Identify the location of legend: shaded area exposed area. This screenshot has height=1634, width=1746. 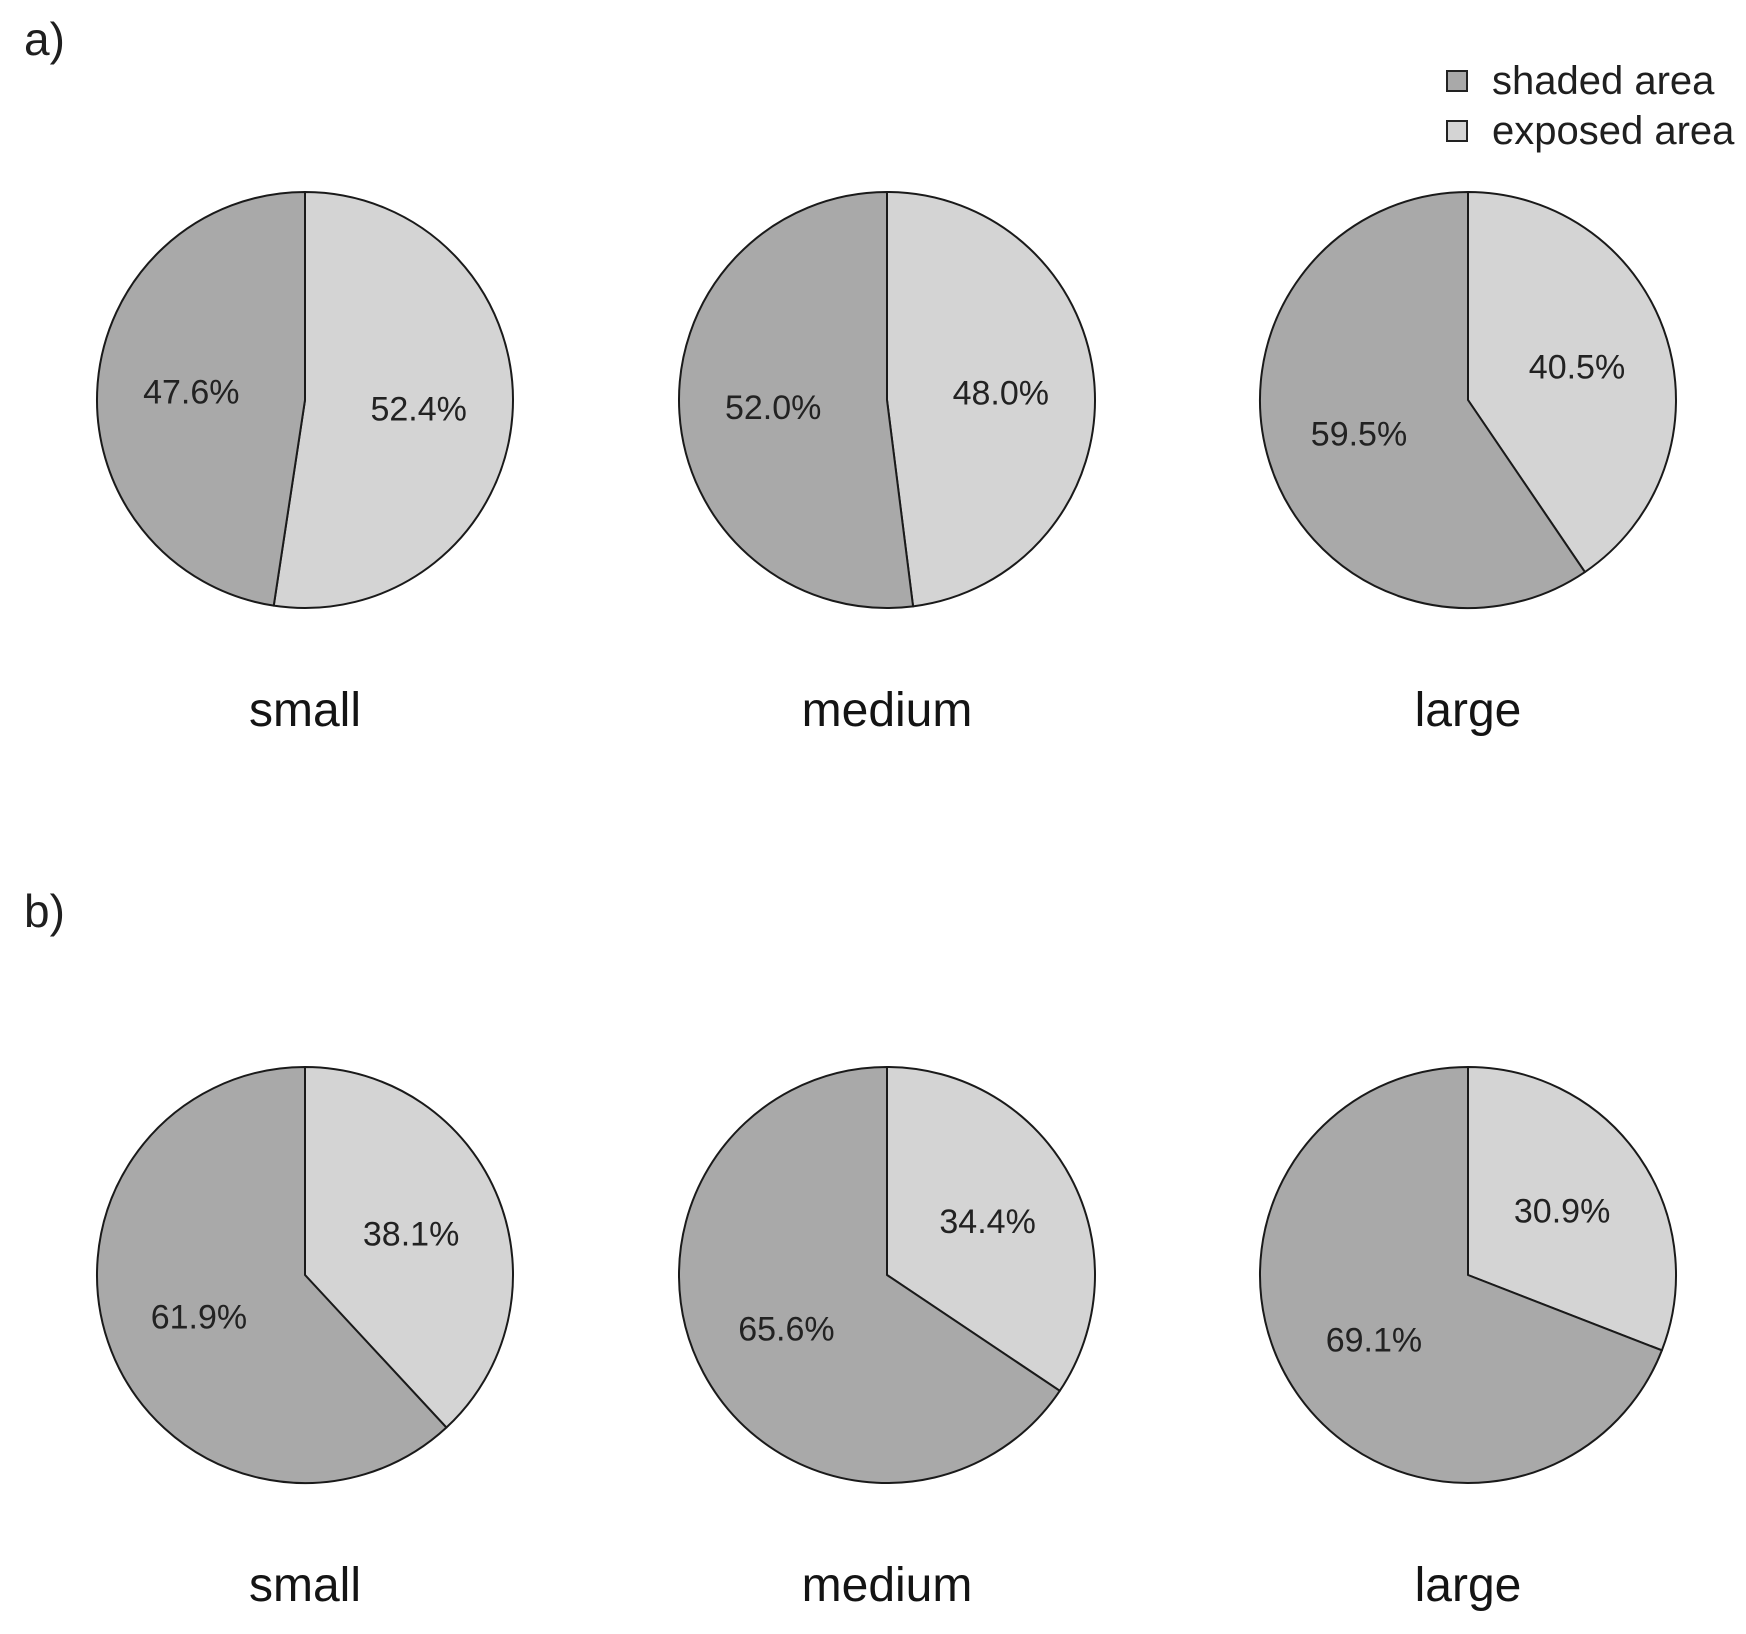
(1590, 106).